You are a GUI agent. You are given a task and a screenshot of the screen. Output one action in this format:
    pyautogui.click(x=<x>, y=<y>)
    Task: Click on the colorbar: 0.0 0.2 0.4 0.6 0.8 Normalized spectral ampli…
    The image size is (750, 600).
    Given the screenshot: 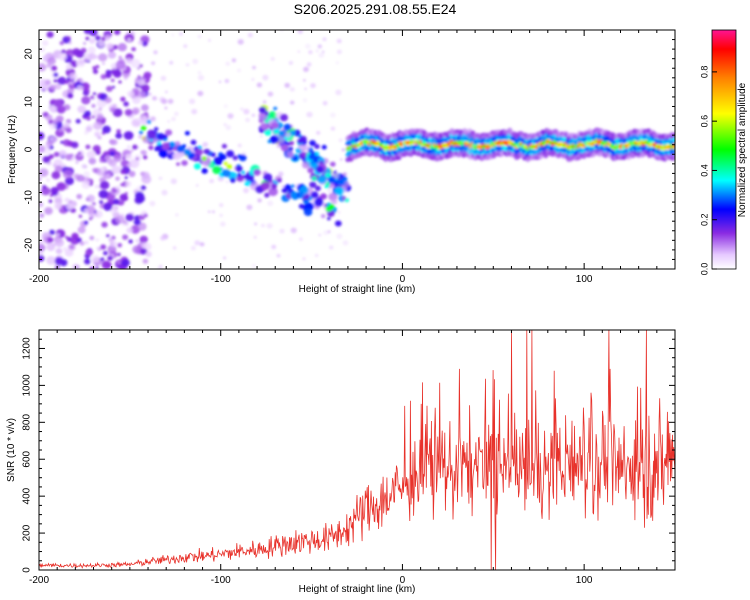 What is the action you would take?
    pyautogui.click(x=723, y=152)
    